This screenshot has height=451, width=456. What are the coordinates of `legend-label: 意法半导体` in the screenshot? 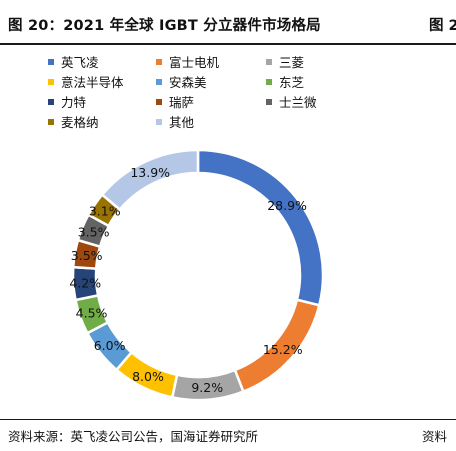 It's located at (92, 82).